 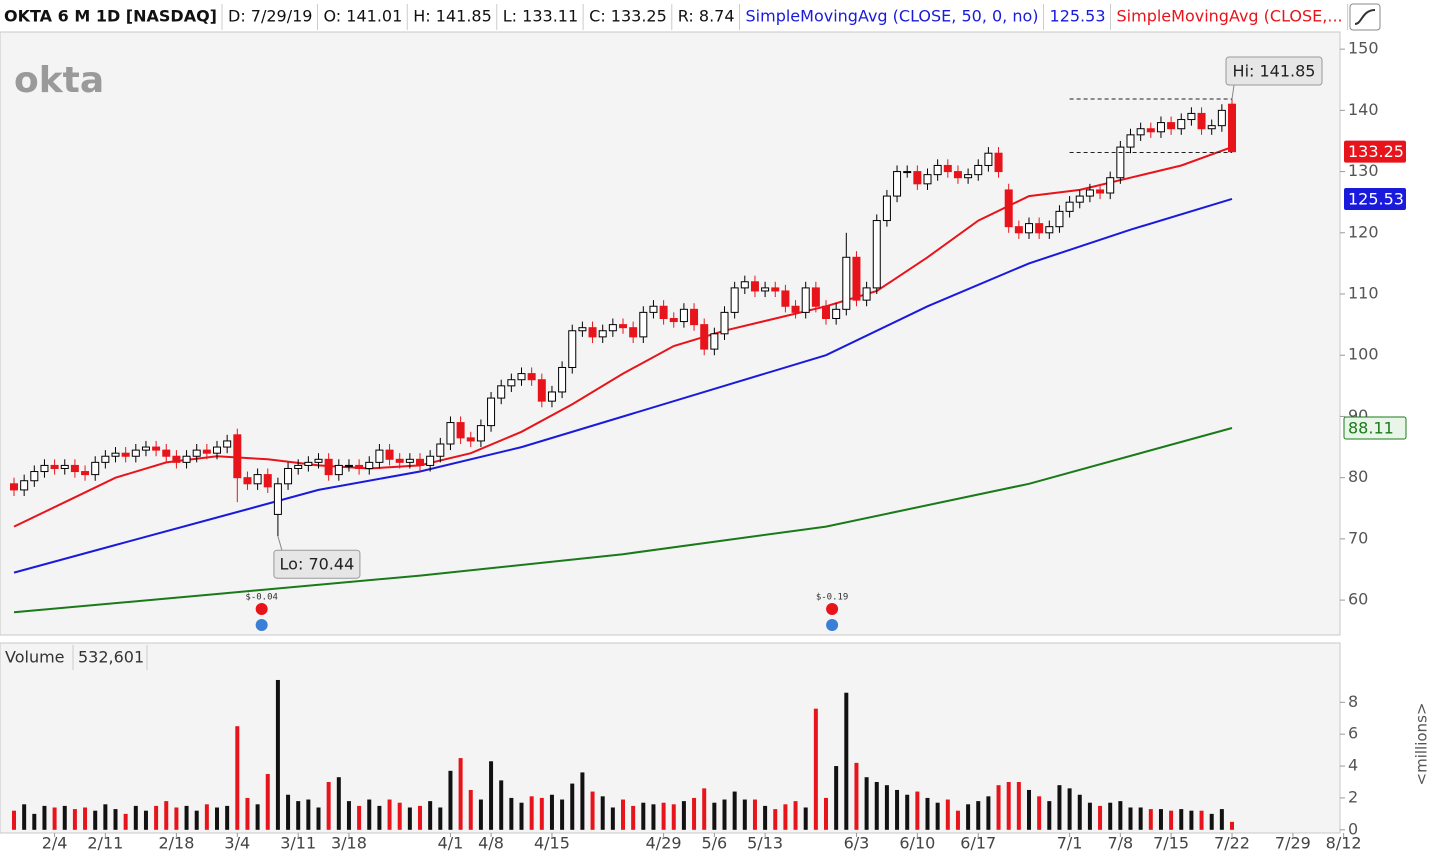 What do you see at coordinates (892, 16) in the screenshot?
I see `header-item: SimpleMovingAvg (CLOSE, 50, 0, no)` at bounding box center [892, 16].